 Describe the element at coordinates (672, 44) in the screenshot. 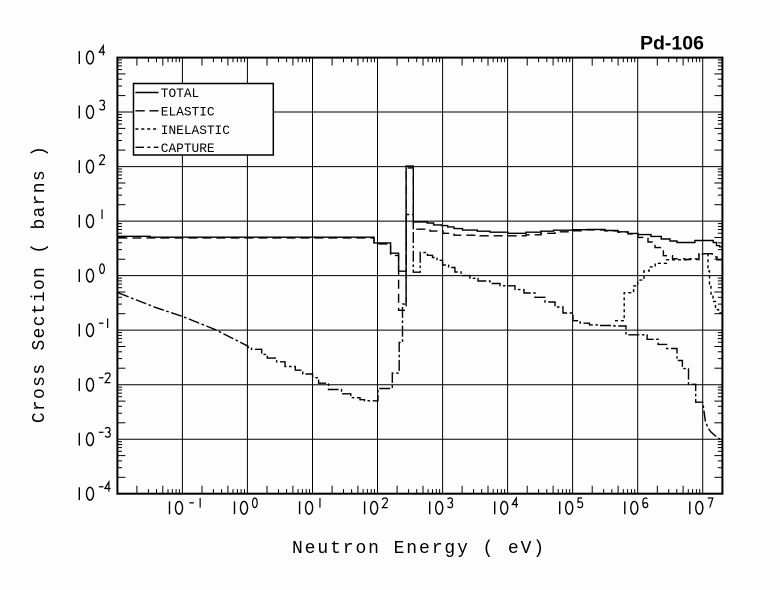

I see `svg-text: Pd-106` at that location.